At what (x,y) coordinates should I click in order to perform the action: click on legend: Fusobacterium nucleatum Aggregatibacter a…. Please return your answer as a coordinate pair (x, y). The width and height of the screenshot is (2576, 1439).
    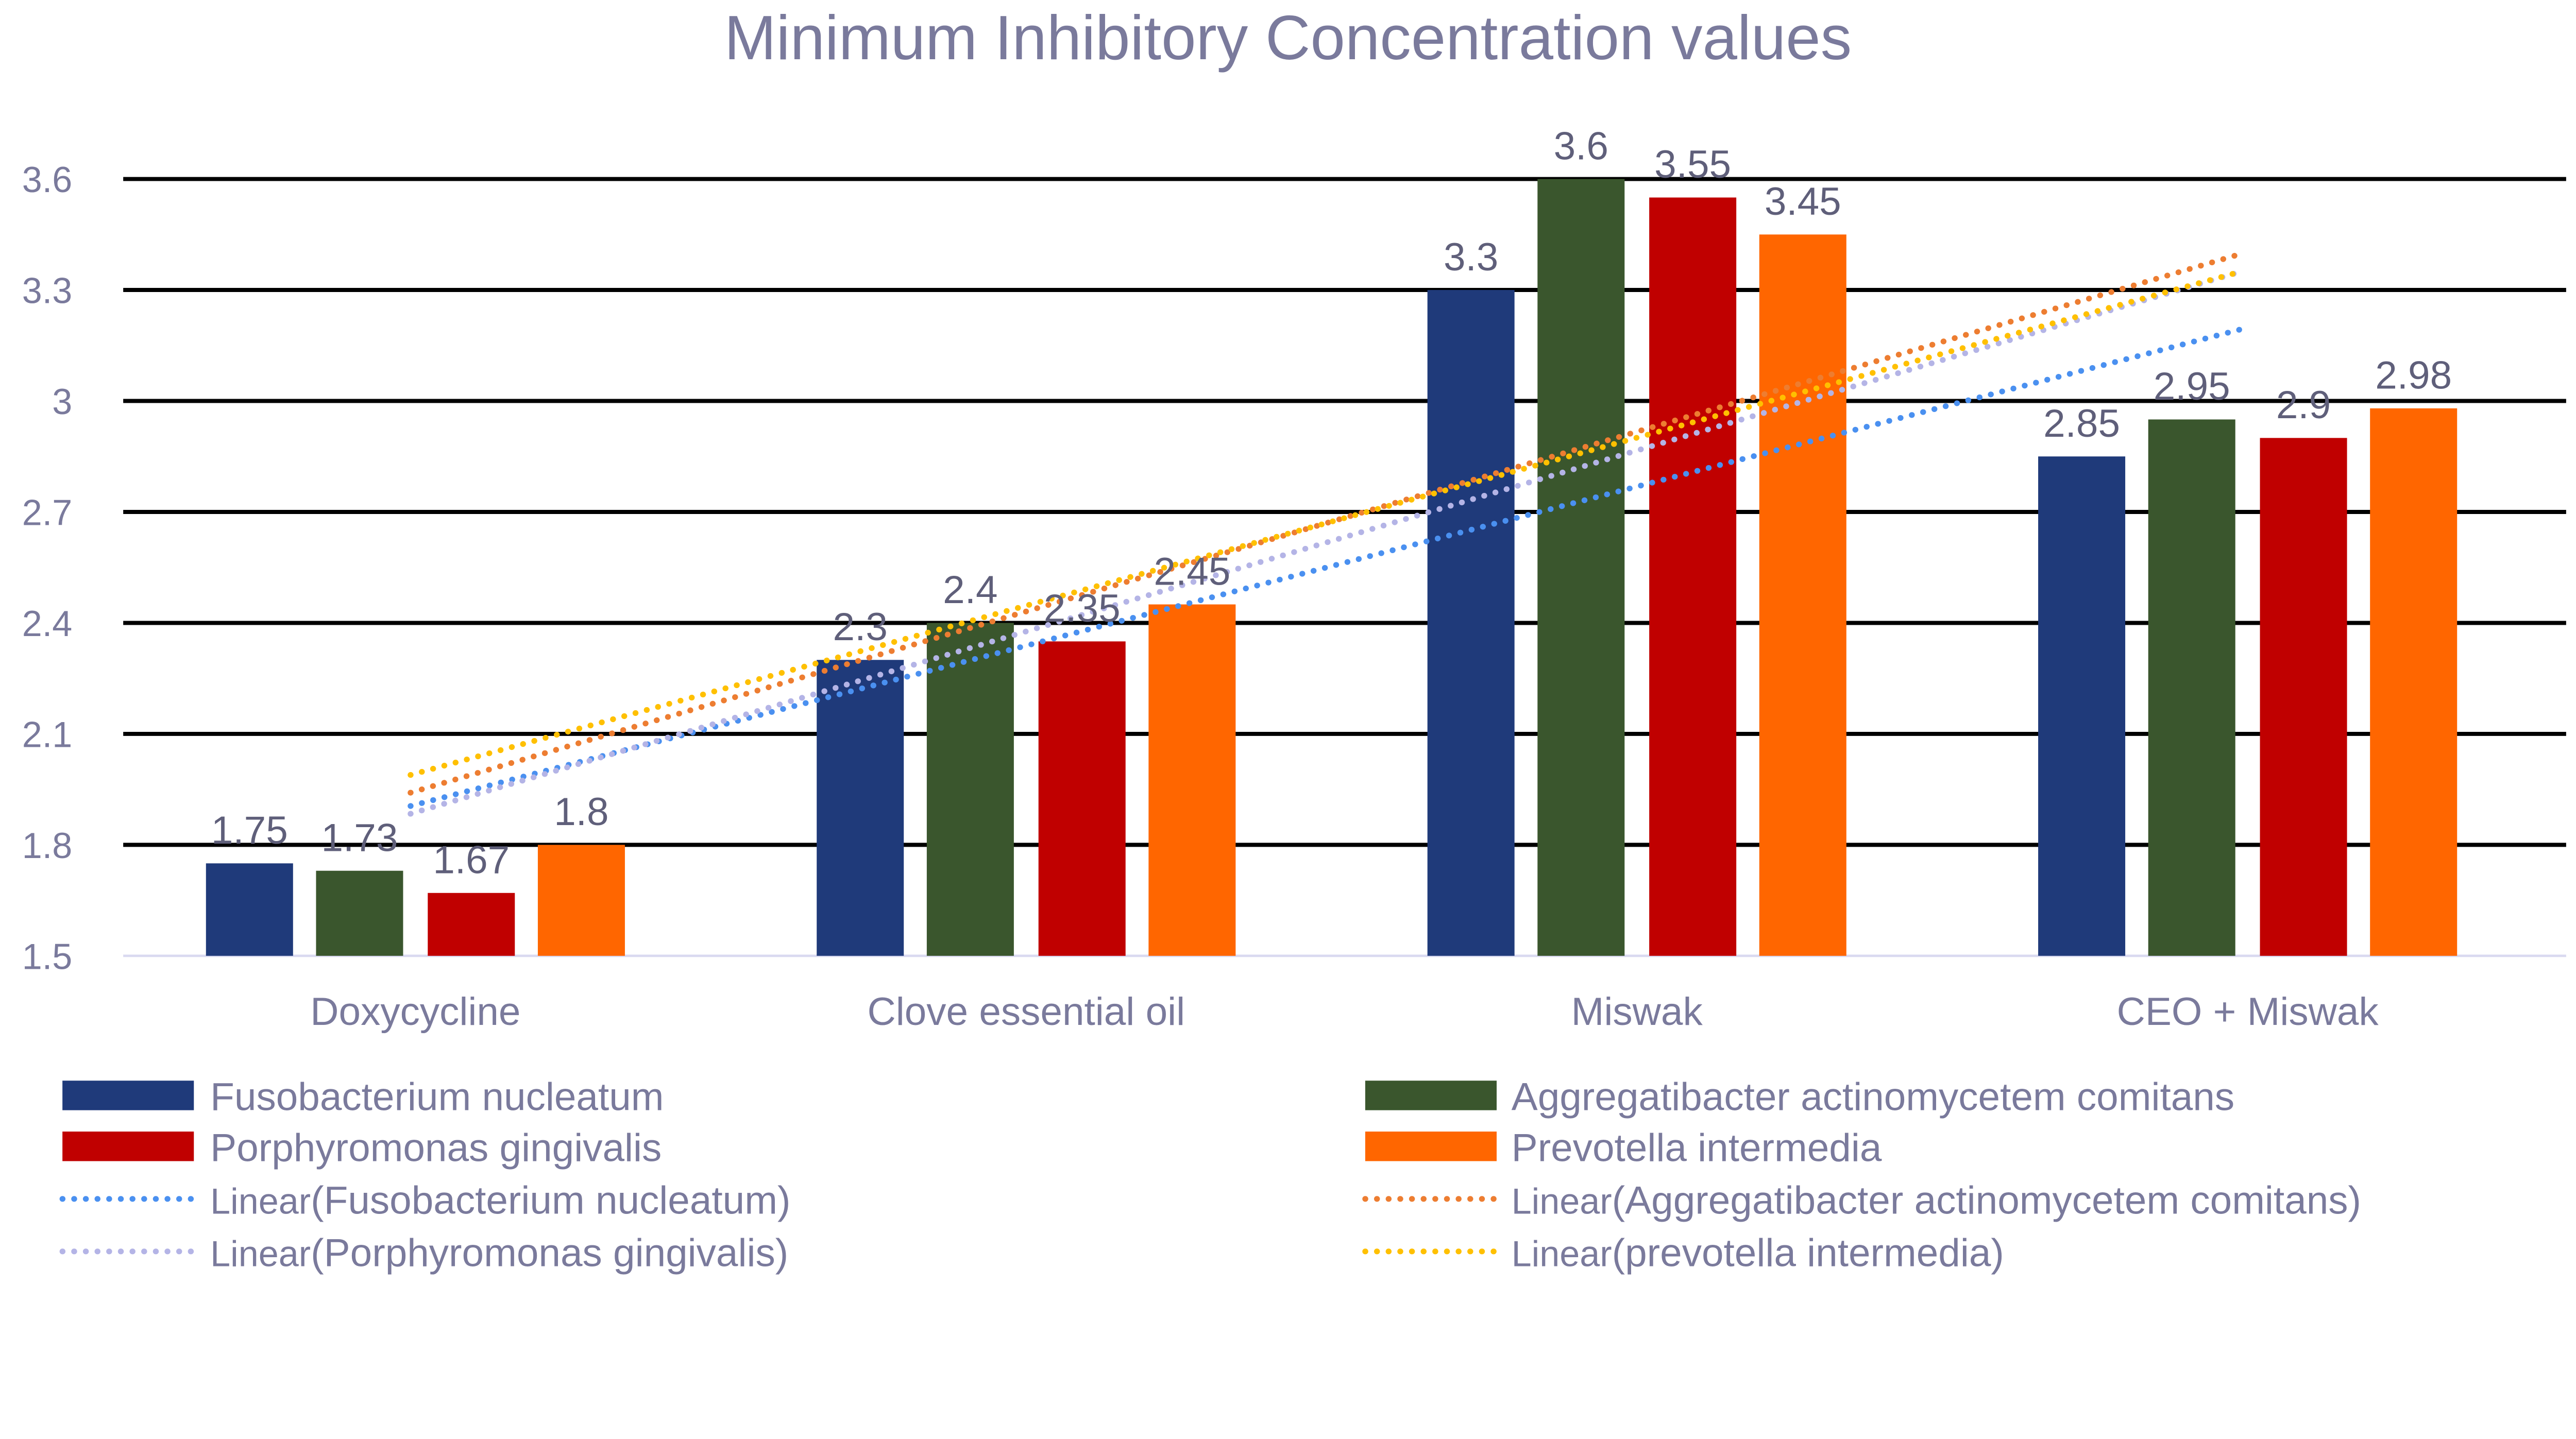
    Looking at the image, I should click on (1210, 1175).